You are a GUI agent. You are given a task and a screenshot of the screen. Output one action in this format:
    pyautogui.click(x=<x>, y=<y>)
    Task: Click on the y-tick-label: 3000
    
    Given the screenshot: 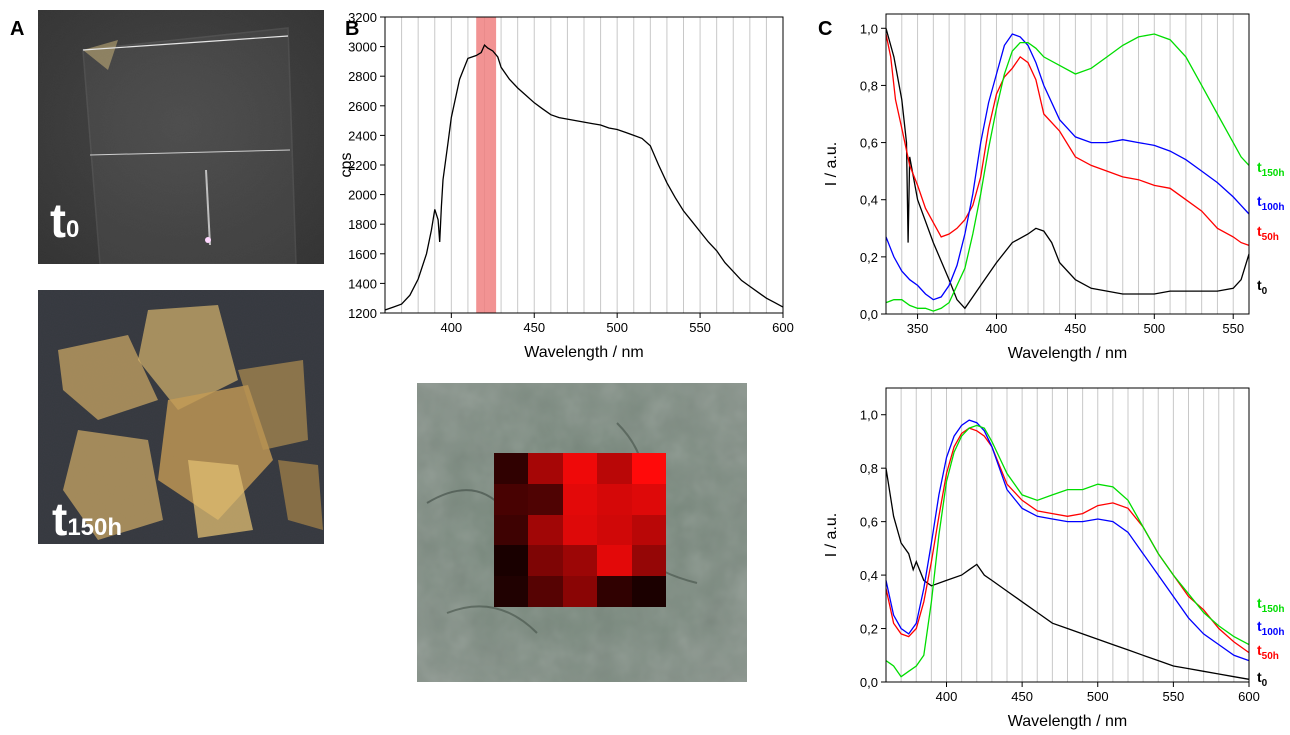 What is the action you would take?
    pyautogui.click(x=362, y=47)
    